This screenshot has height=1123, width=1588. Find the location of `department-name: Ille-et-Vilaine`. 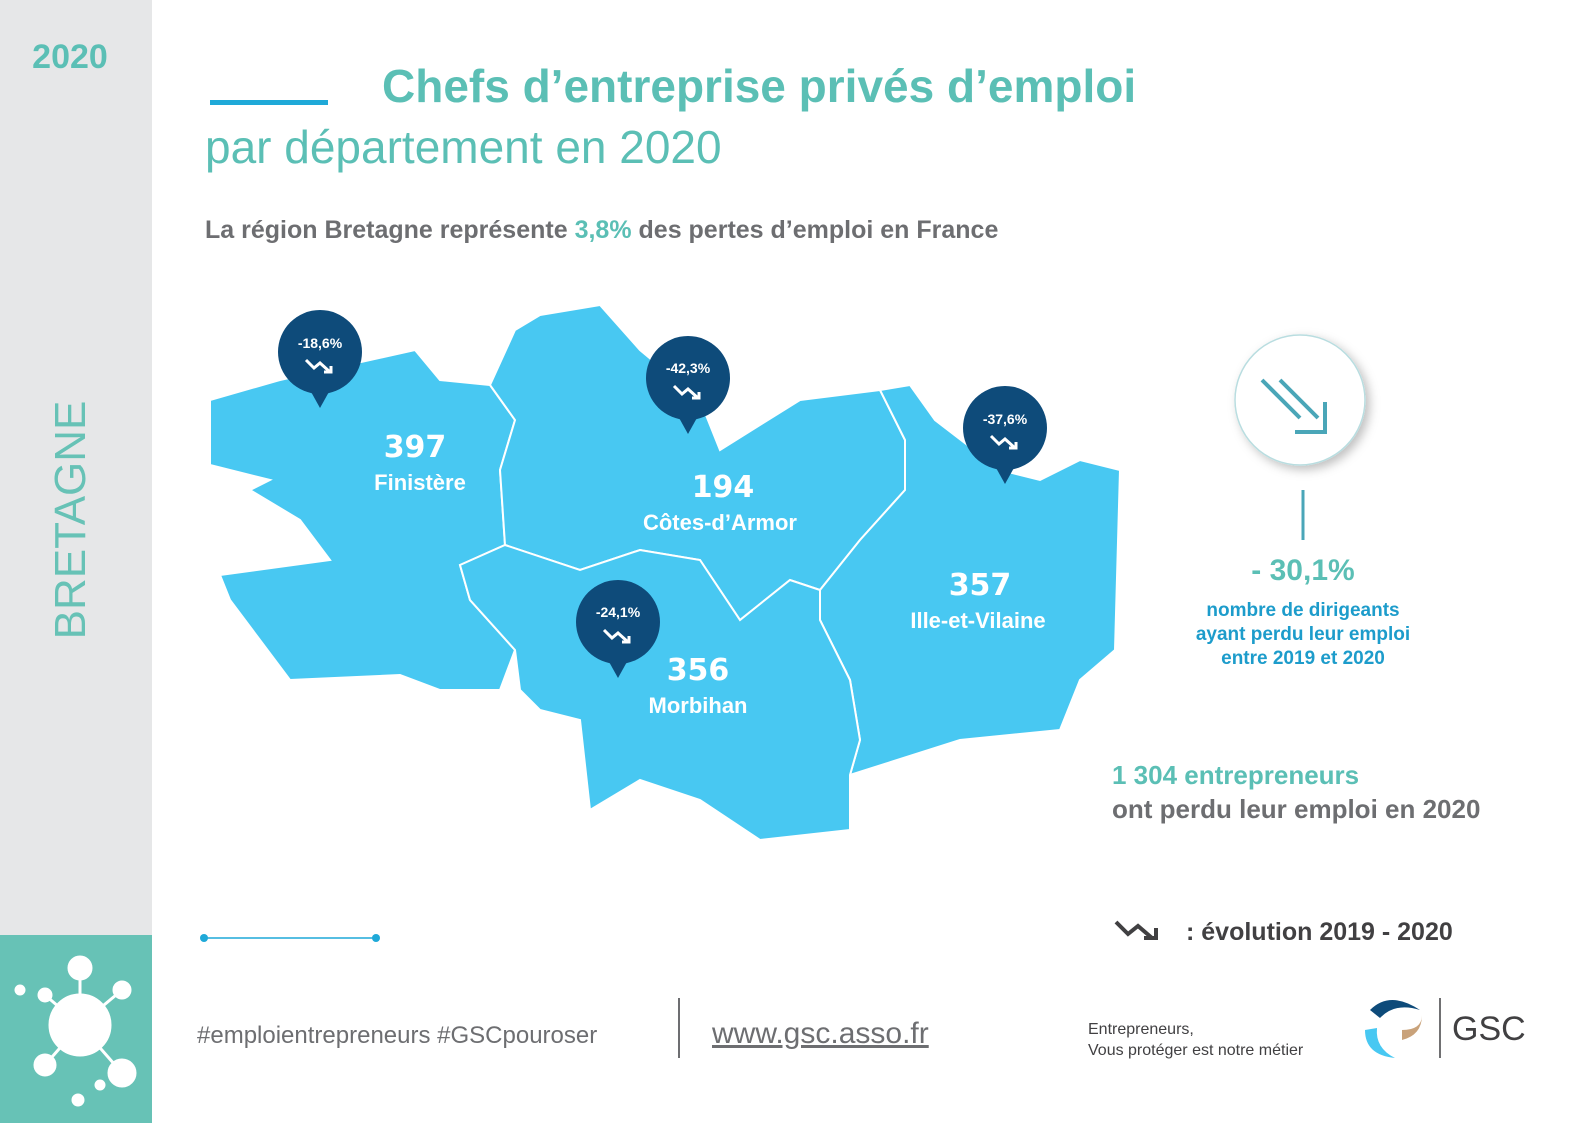

department-name: Ille-et-Vilaine is located at coordinates (977, 620).